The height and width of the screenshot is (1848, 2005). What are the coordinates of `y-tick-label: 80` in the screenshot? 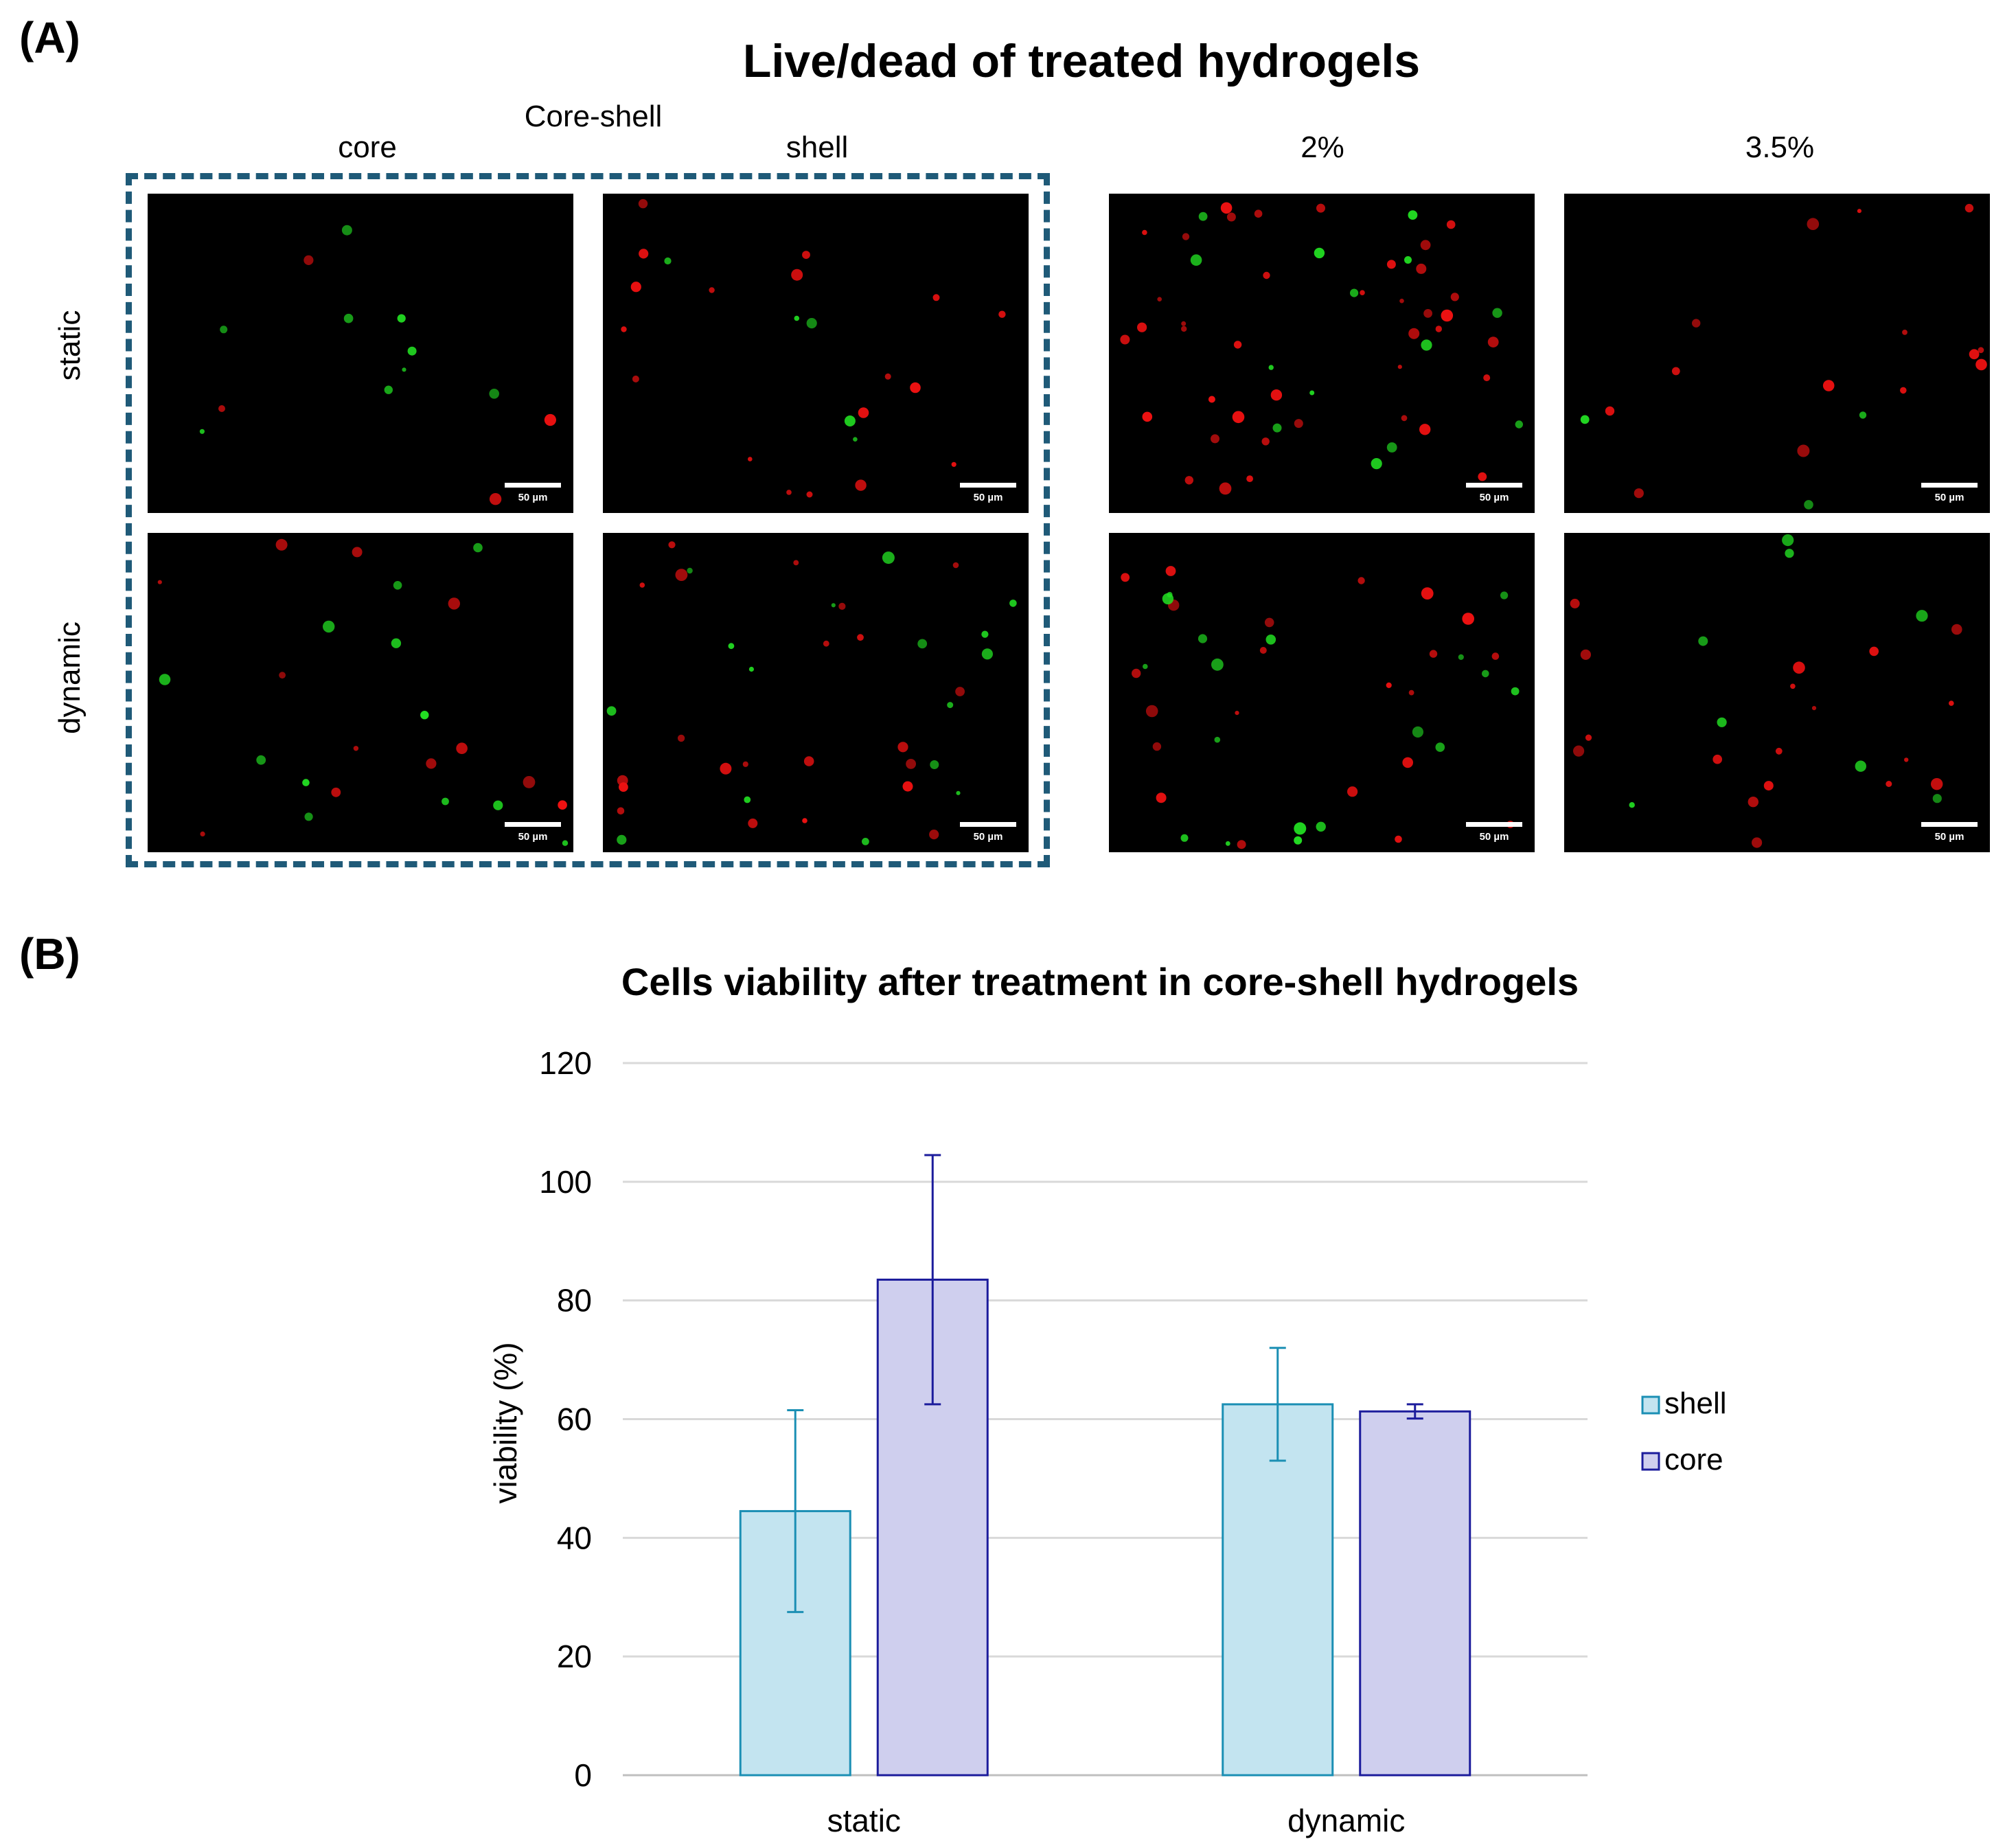 It's located at (574, 1301).